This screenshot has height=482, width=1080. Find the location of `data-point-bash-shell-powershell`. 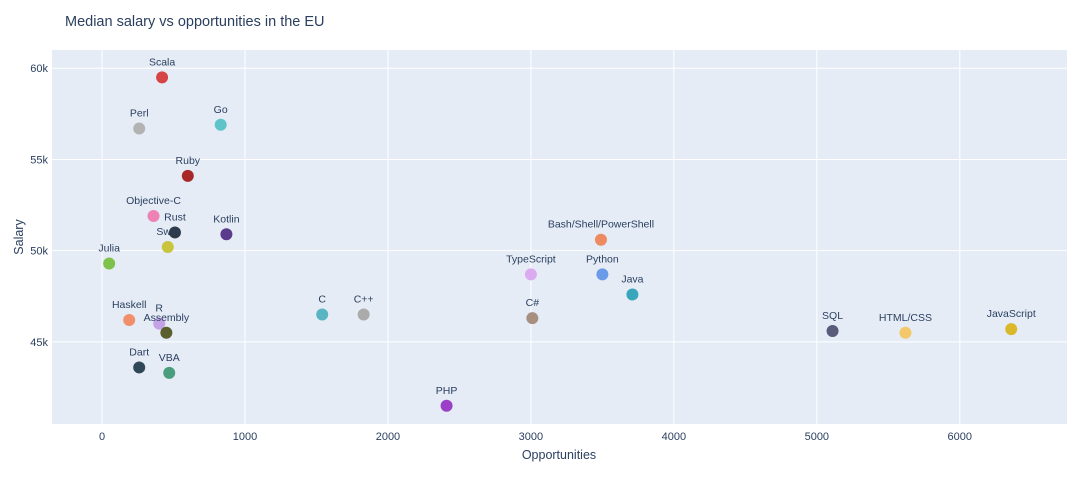

data-point-bash-shell-powershell is located at coordinates (600, 239).